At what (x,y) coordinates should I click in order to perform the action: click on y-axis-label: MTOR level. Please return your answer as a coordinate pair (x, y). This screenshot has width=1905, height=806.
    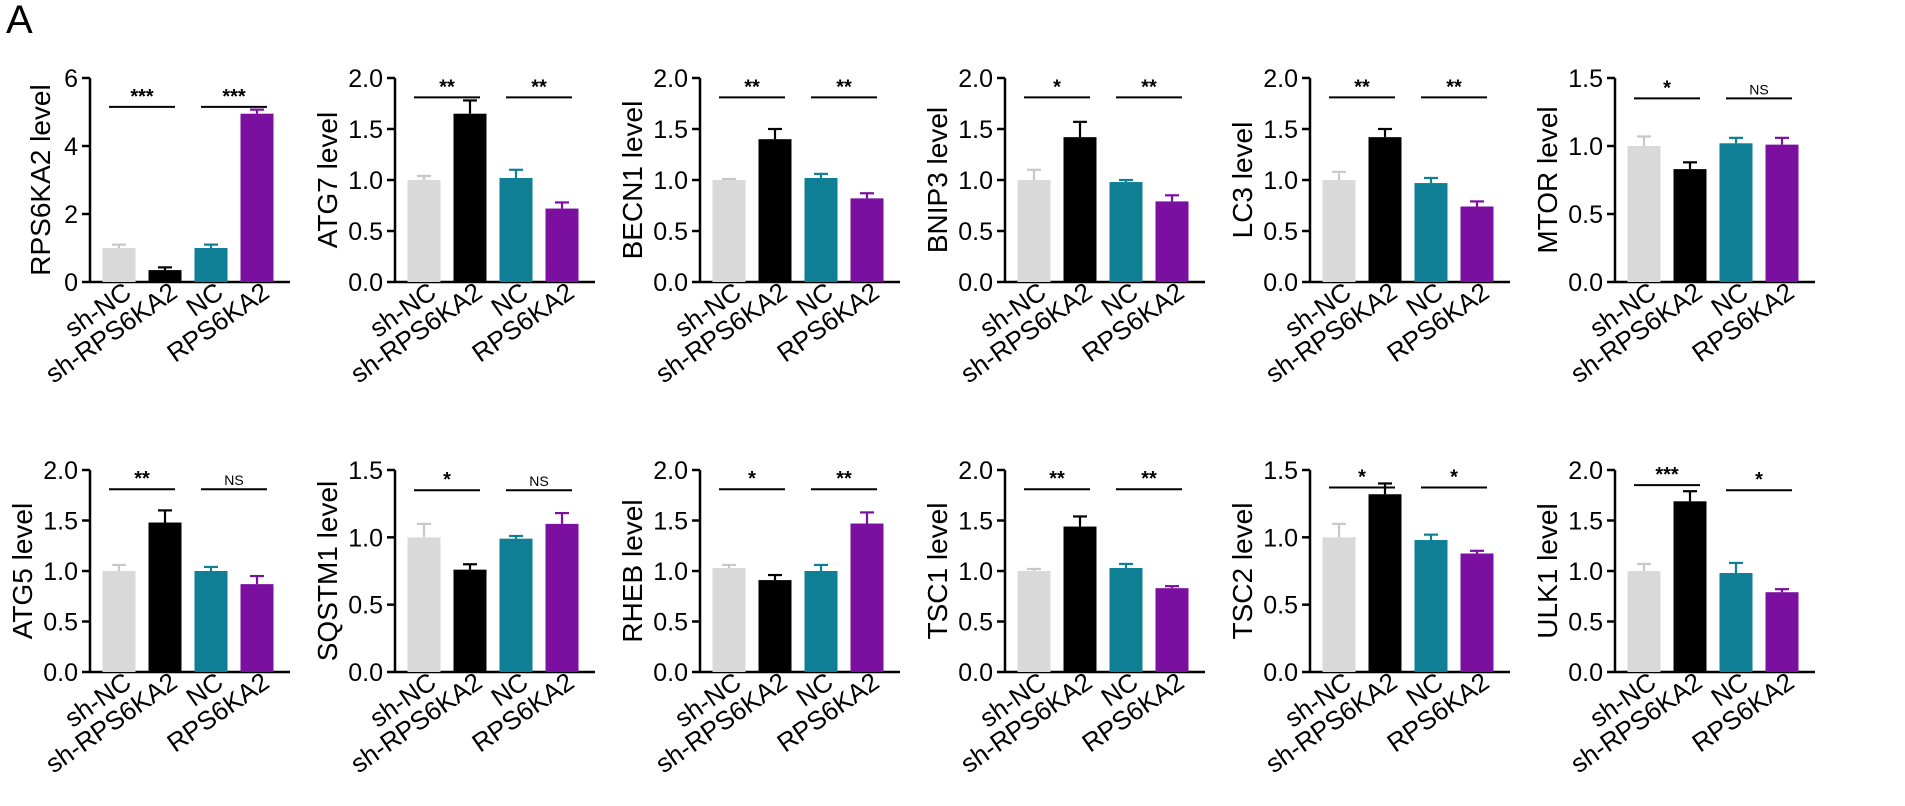
    Looking at the image, I should click on (1547, 179).